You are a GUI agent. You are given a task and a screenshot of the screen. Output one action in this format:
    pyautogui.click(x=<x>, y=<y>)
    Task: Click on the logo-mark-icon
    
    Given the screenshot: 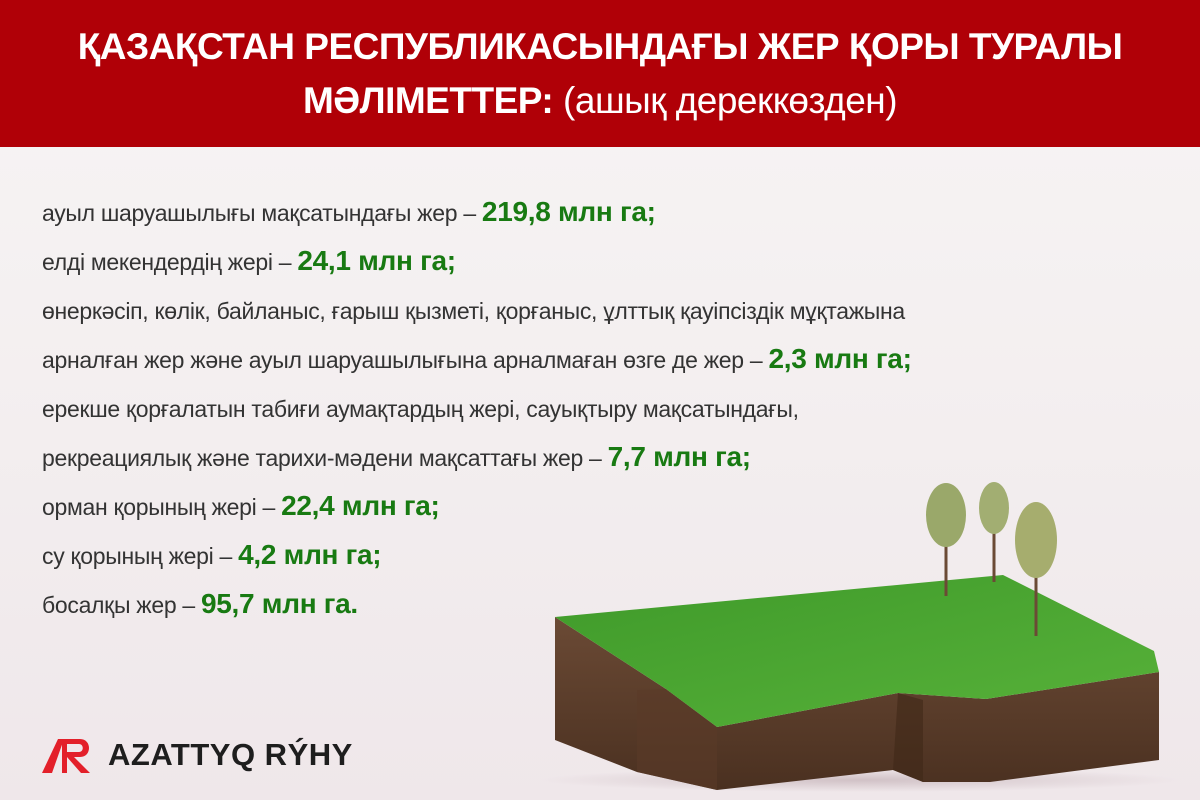 What is the action you would take?
    pyautogui.click(x=66, y=756)
    